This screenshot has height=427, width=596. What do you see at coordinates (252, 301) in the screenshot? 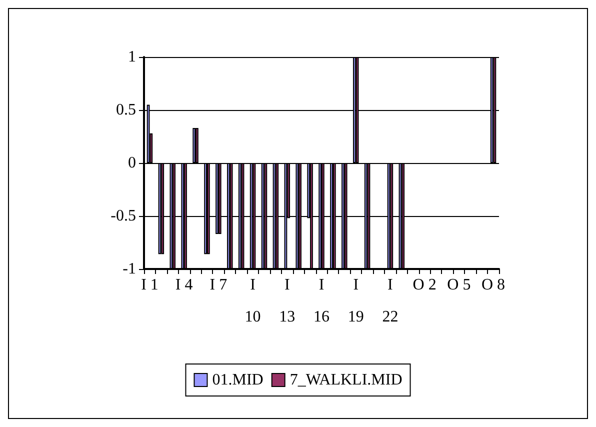
I see `x-tick-label: I 10` at bounding box center [252, 301].